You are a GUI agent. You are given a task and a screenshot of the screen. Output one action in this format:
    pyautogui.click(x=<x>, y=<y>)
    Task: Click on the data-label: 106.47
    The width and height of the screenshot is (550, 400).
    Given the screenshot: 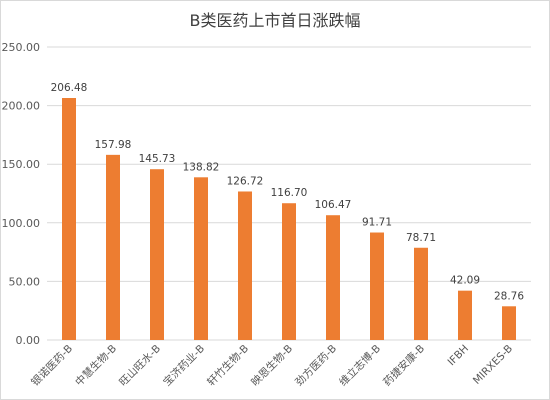 What is the action you would take?
    pyautogui.click(x=333, y=205)
    